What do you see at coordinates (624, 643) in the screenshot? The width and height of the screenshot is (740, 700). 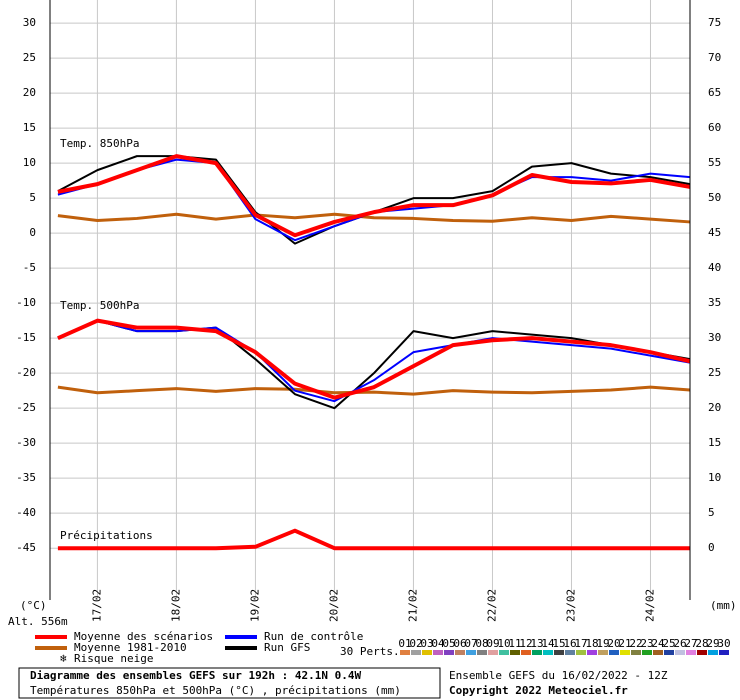 I see `pert-label: 21` at bounding box center [624, 643].